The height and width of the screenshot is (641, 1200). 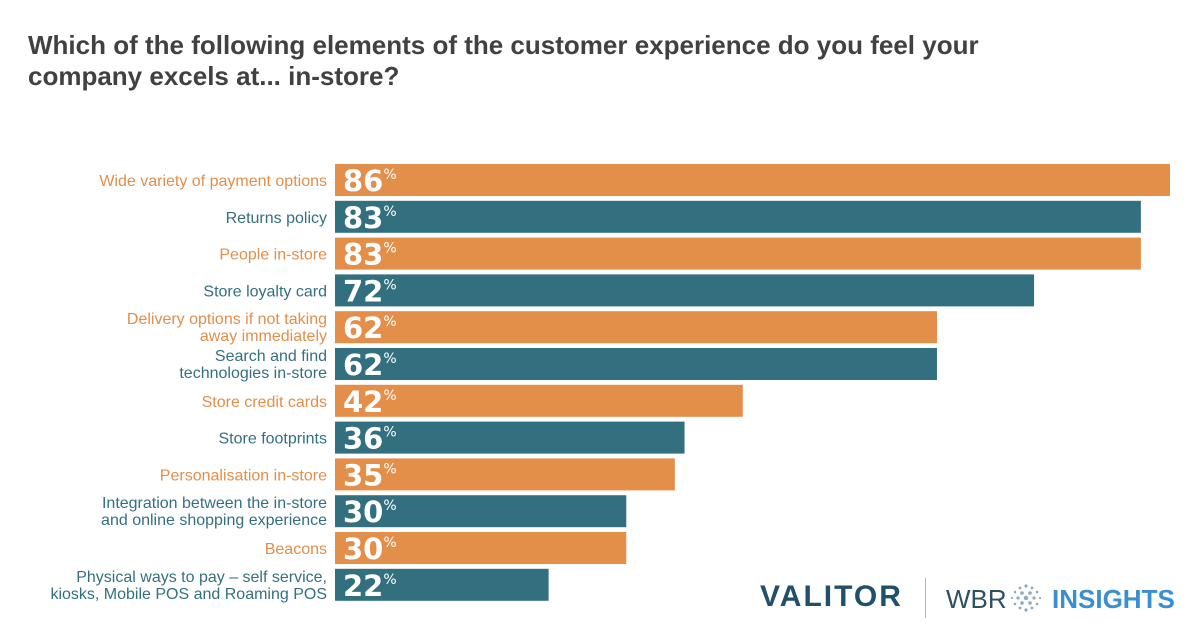 What do you see at coordinates (370, 475) in the screenshot?
I see `value-label-8: 35%` at bounding box center [370, 475].